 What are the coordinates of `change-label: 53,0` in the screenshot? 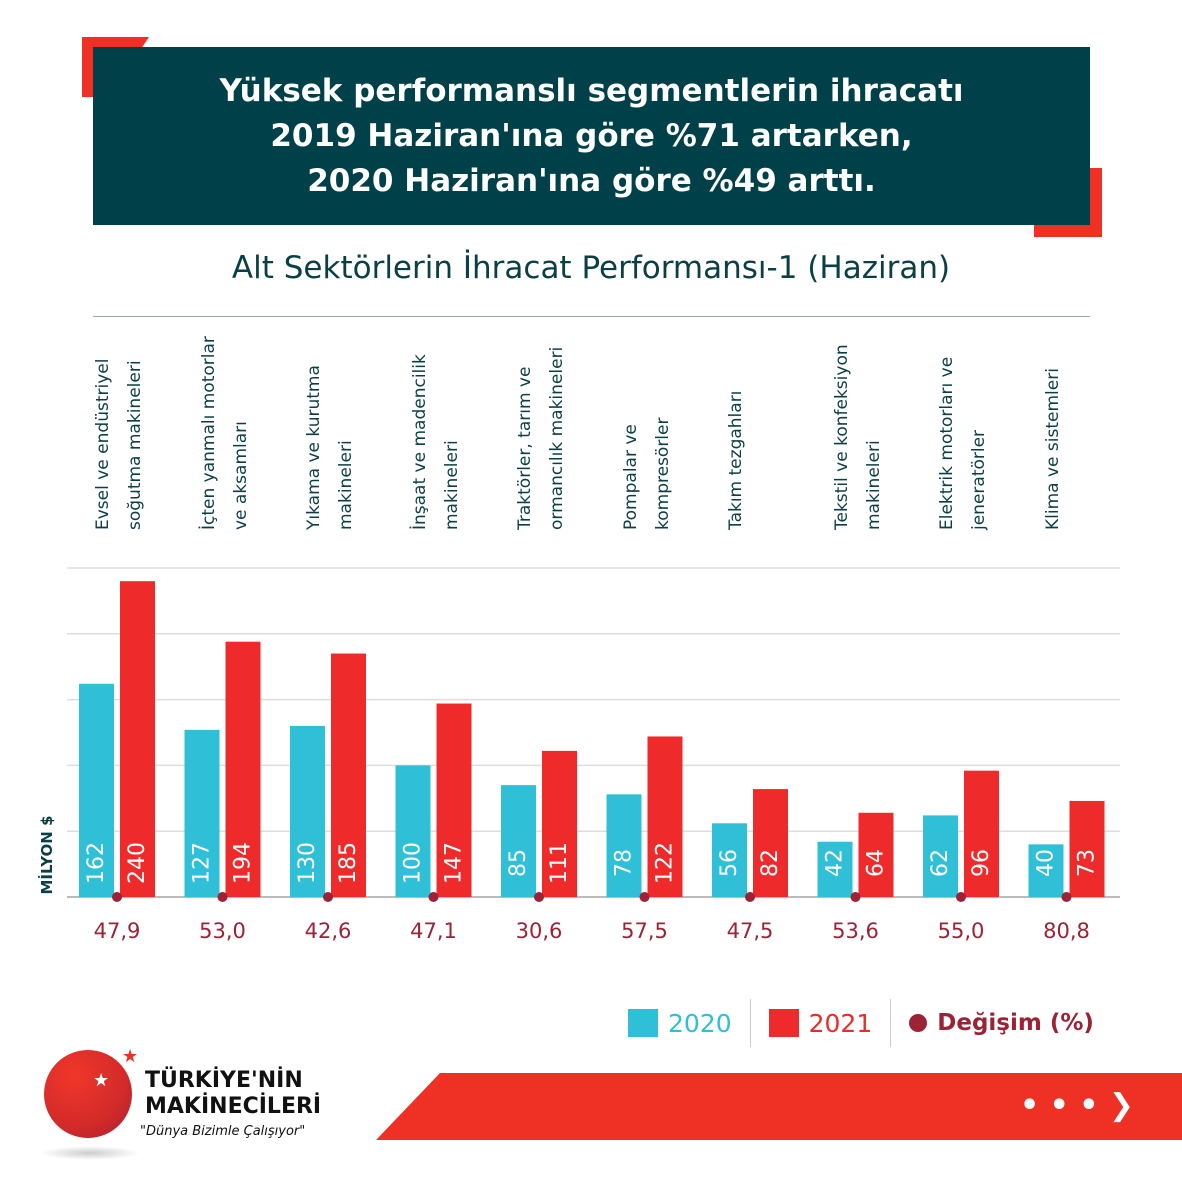 It's located at (222, 931).